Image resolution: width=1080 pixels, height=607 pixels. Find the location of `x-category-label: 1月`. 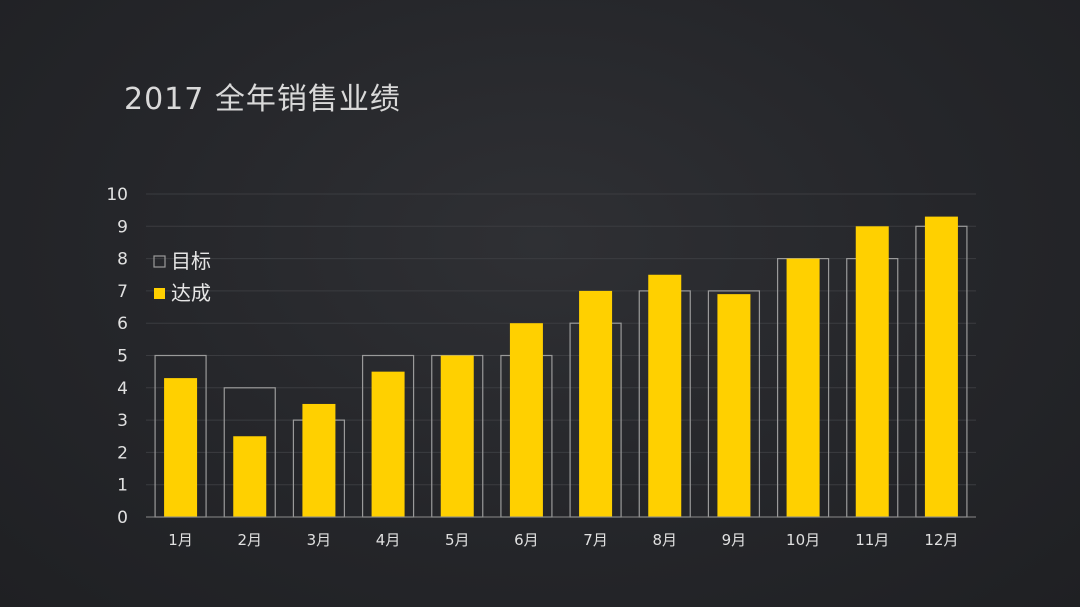

x-category-label: 1月 is located at coordinates (180, 540).